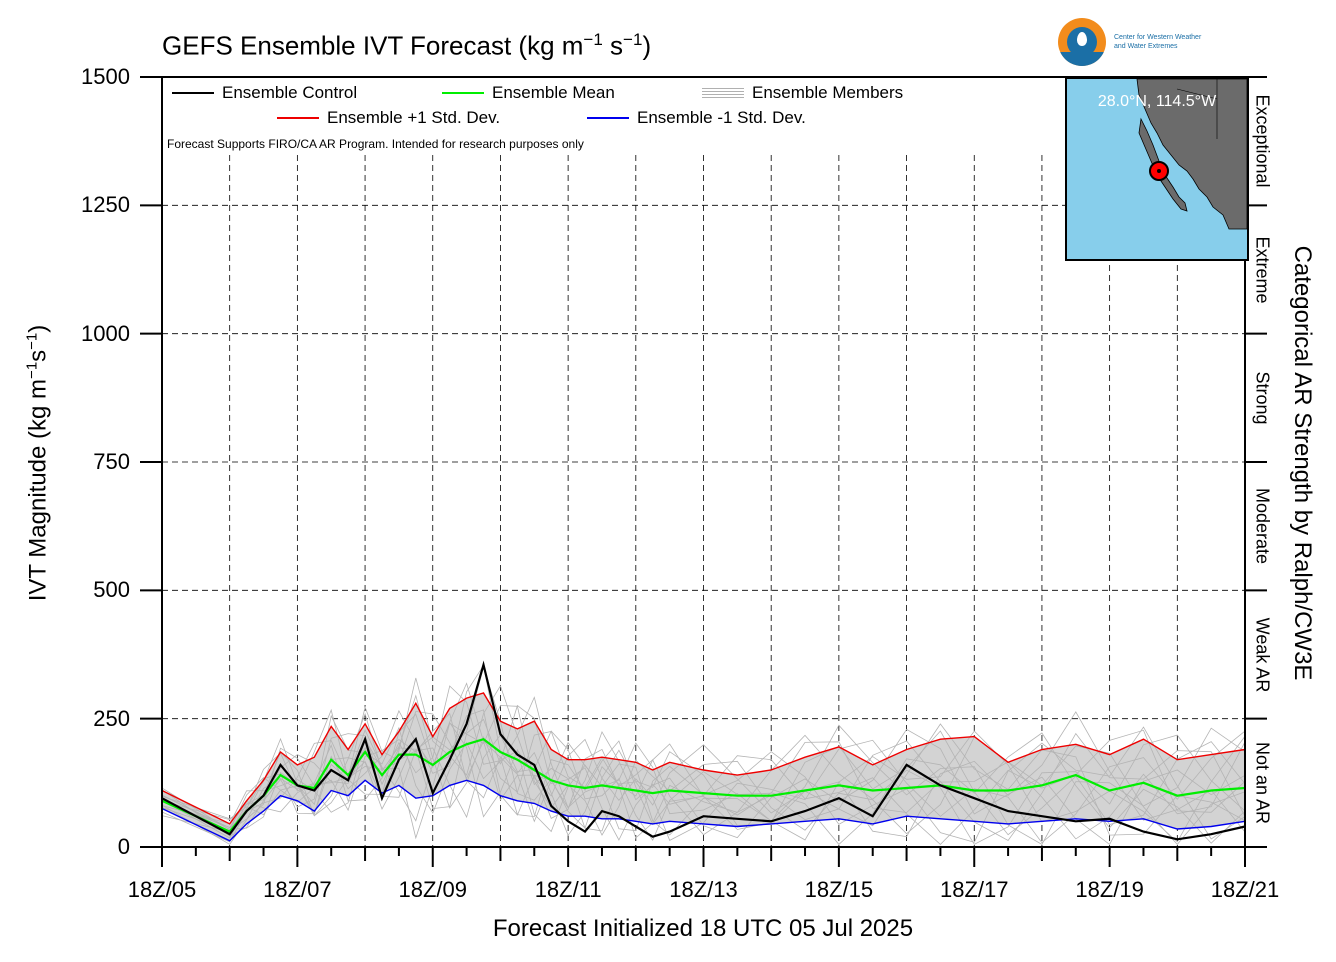  Describe the element at coordinates (1082, 42) in the screenshot. I see `cw3e-logo-icon` at that location.